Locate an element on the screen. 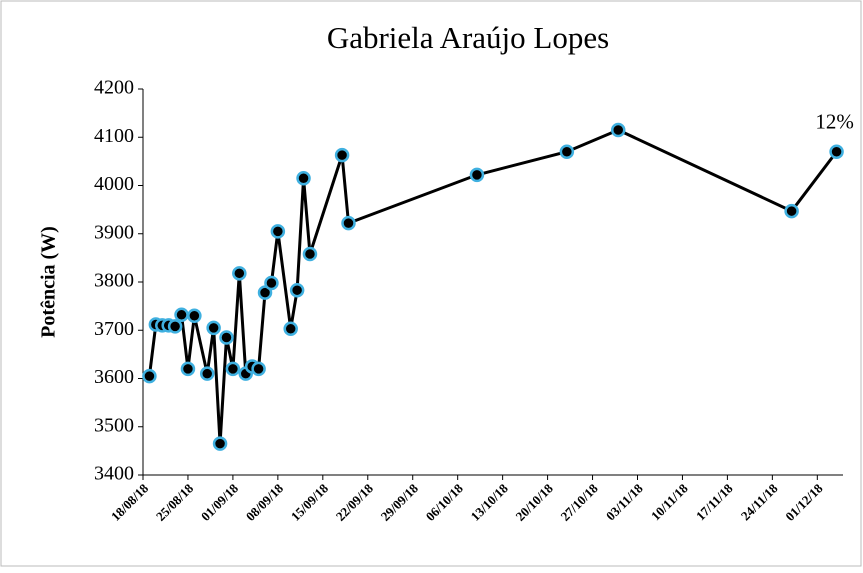 The width and height of the screenshot is (863, 573). y-tick-label: 3500 is located at coordinates (114, 425).